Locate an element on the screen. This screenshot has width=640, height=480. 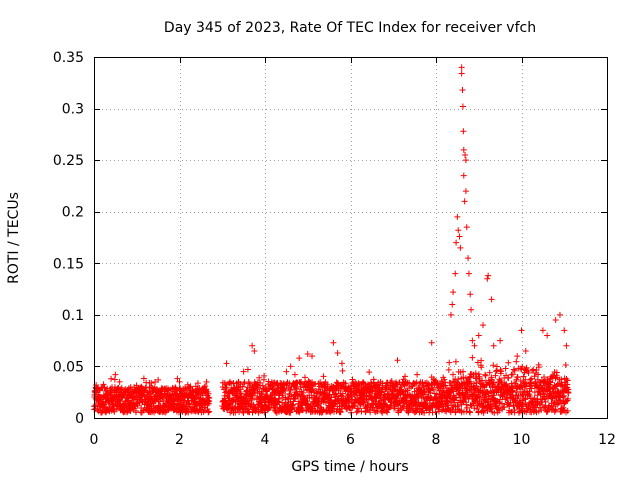
x-tick-label: 2 is located at coordinates (179, 440).